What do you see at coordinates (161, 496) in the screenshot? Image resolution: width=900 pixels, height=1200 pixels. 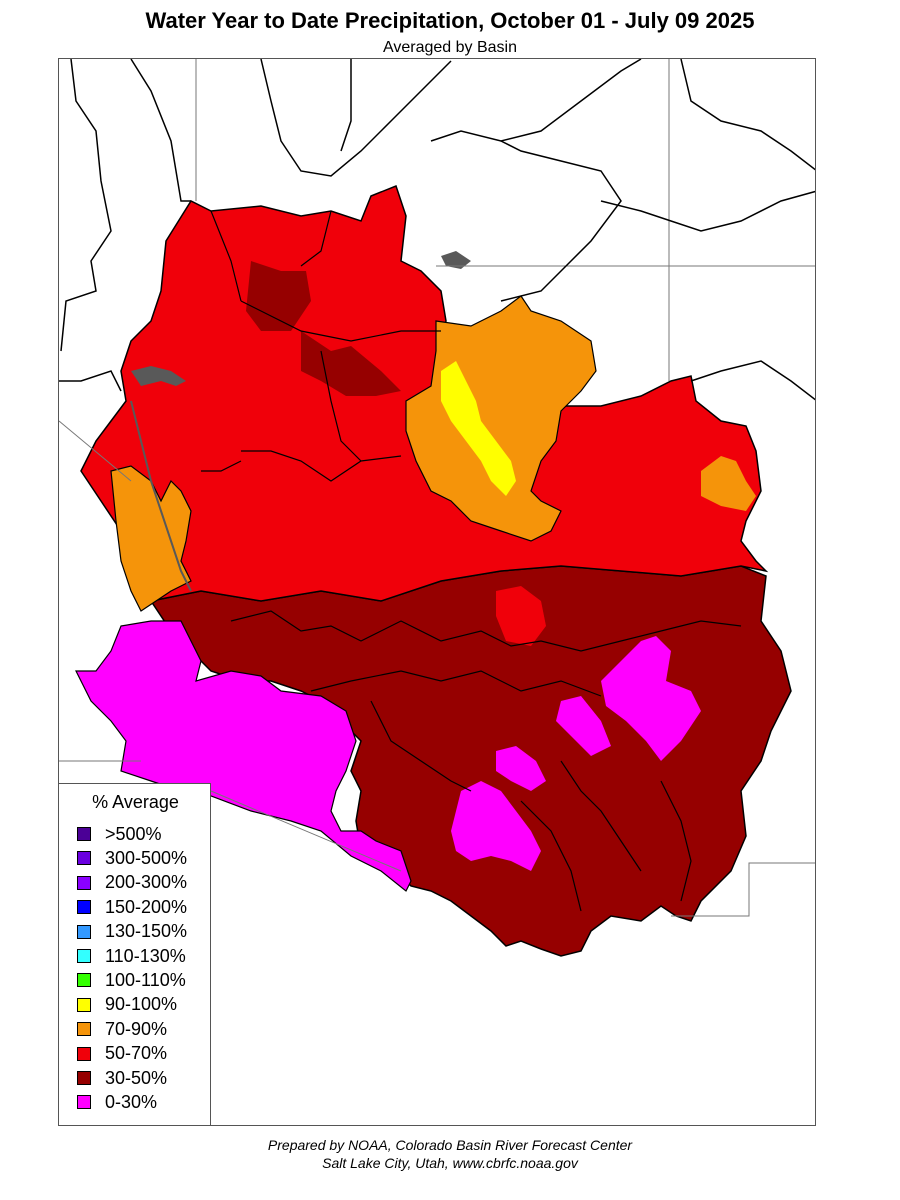 I see `river-trace` at bounding box center [161, 496].